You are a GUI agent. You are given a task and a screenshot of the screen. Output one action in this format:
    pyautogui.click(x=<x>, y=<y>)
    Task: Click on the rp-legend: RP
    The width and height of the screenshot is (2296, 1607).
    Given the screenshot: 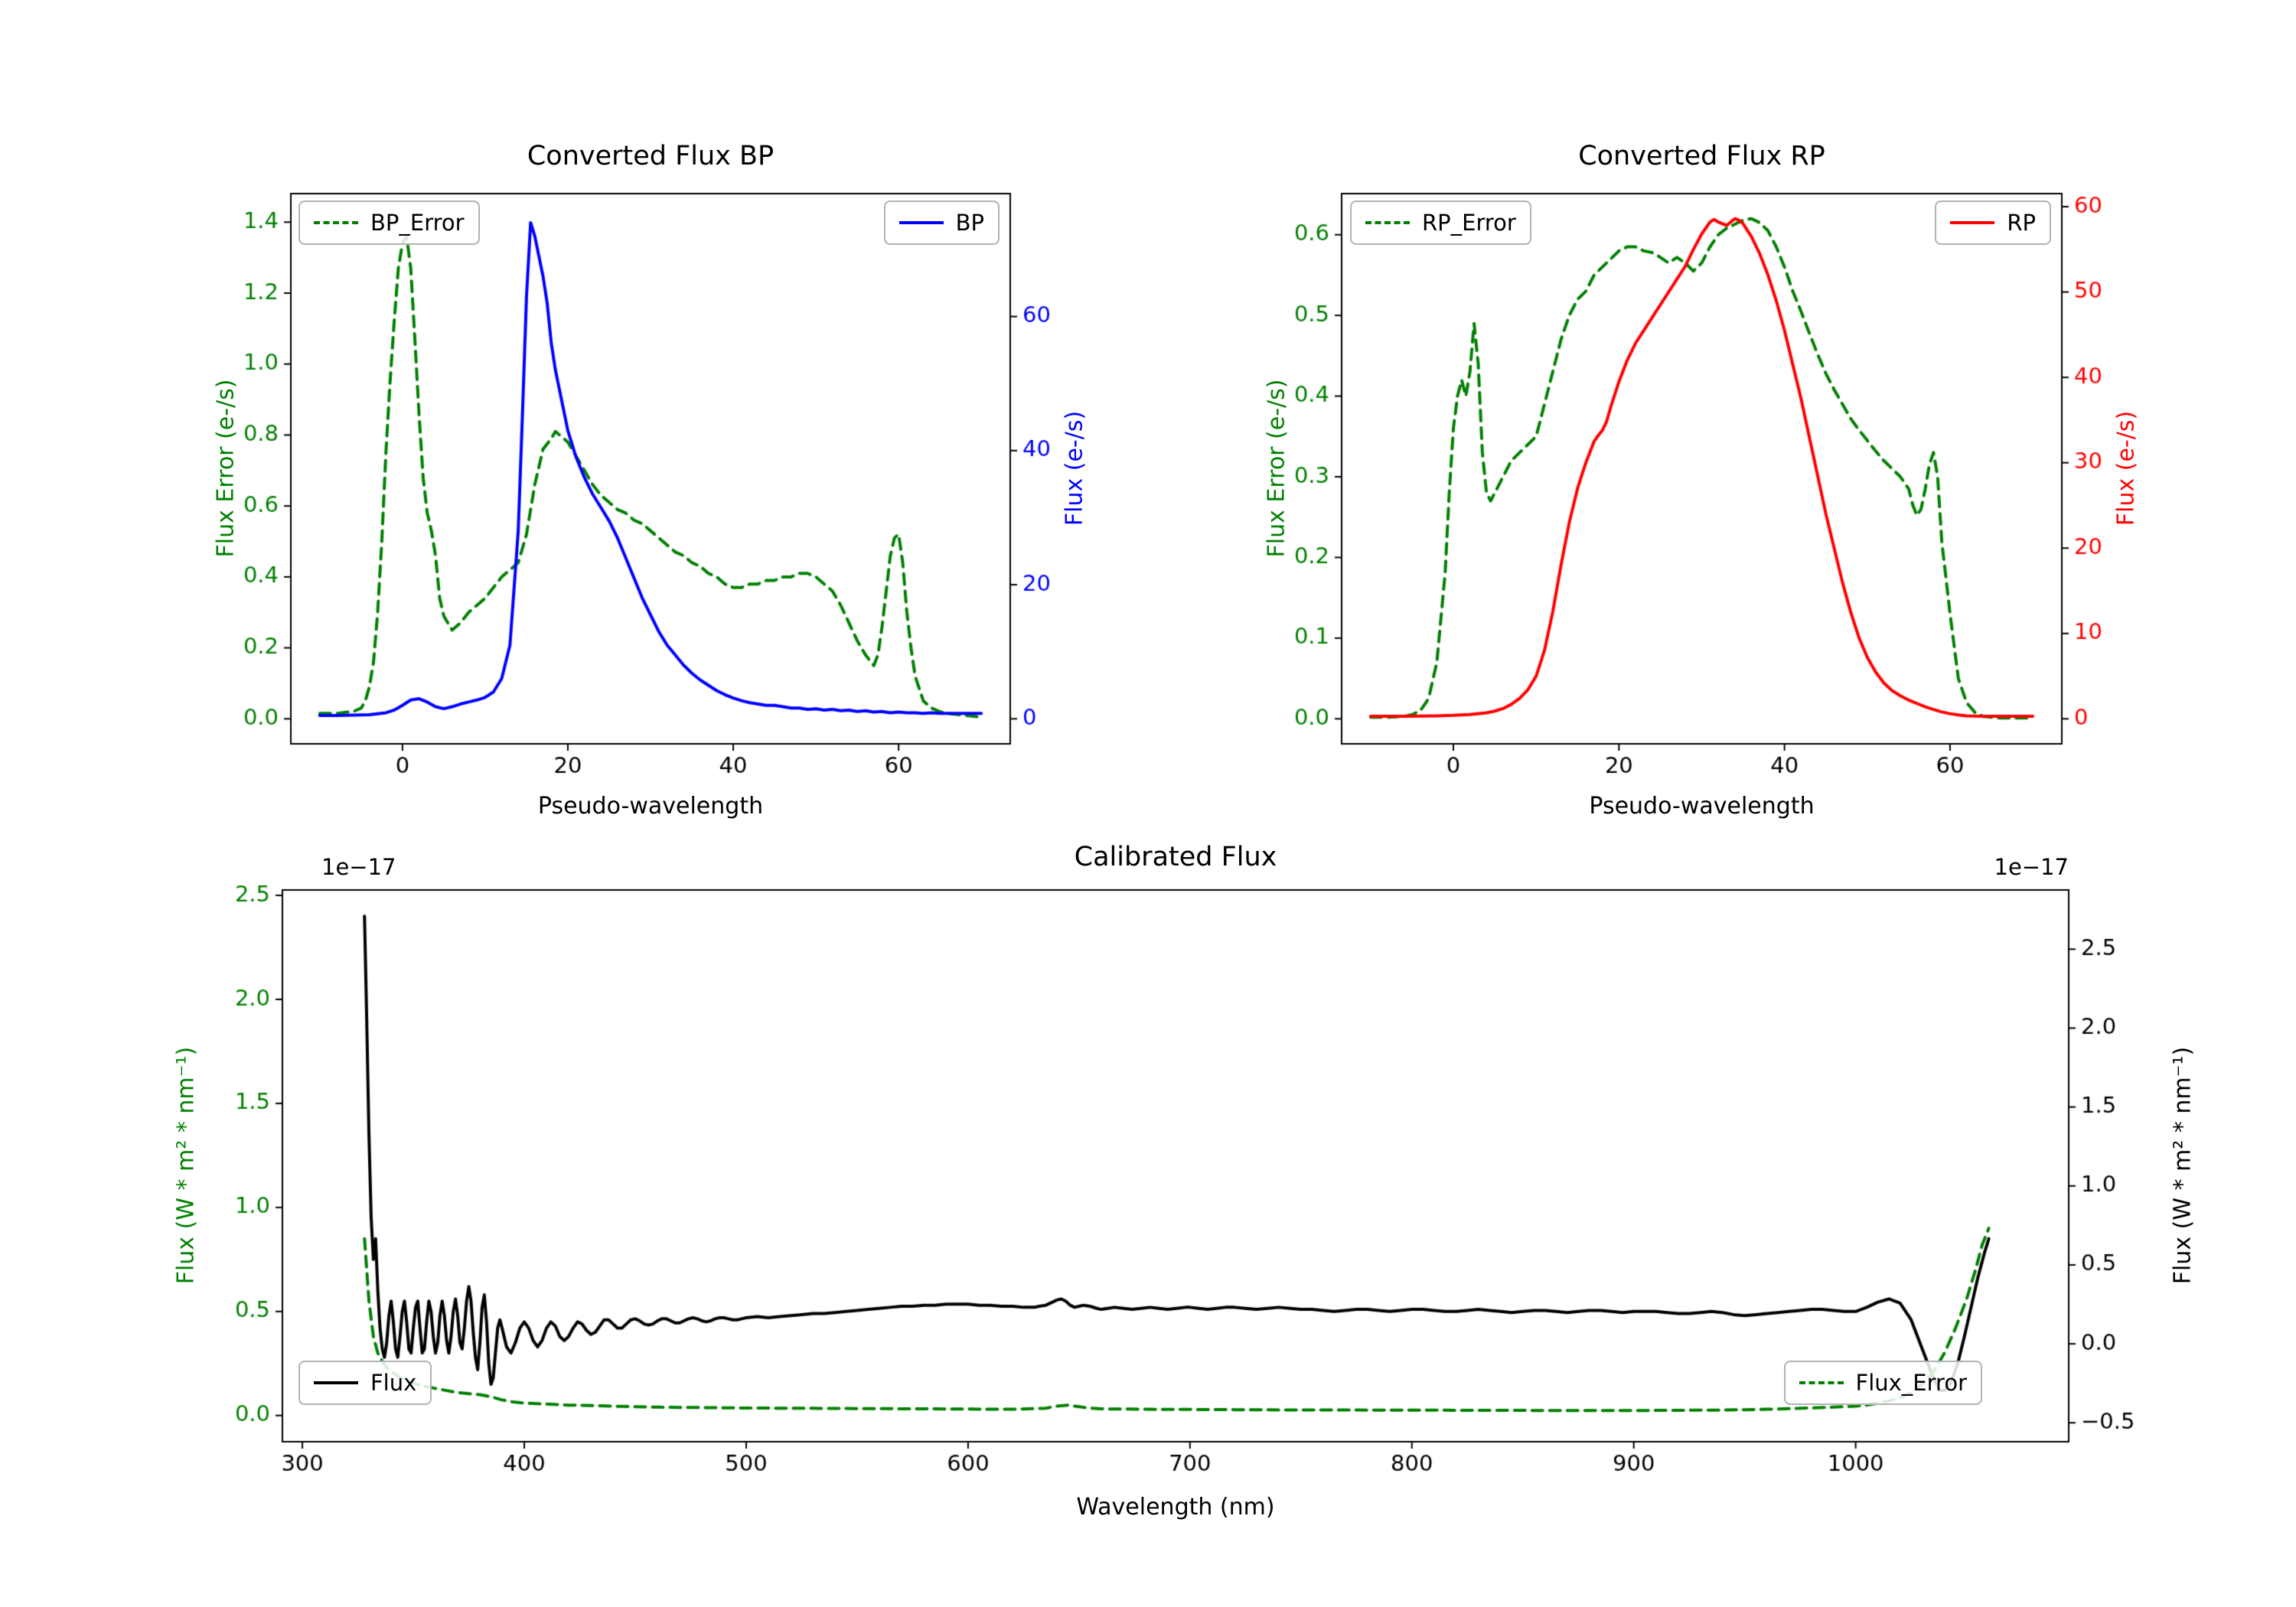 What is the action you would take?
    pyautogui.click(x=1993, y=223)
    